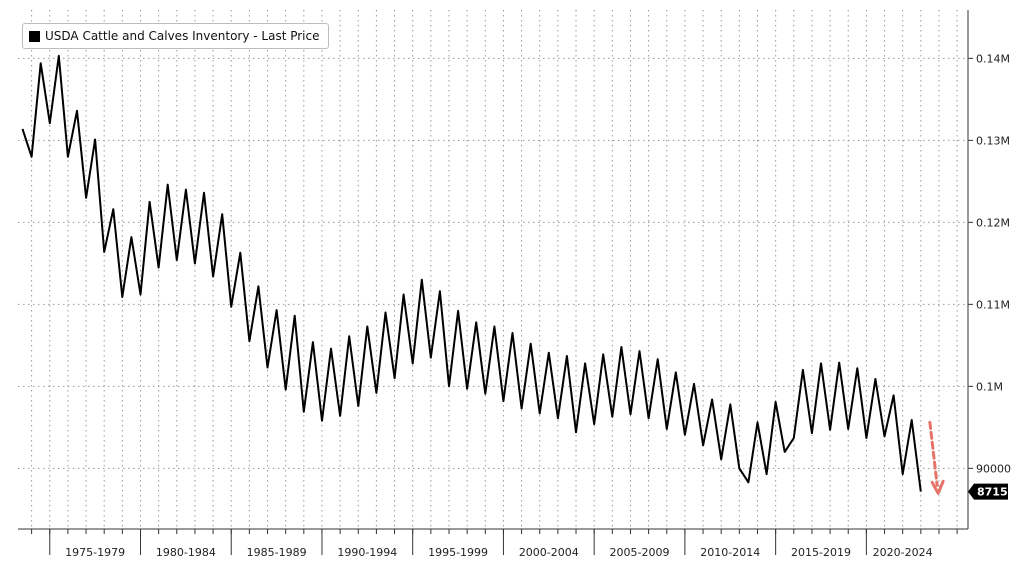 The image size is (1034, 584). I want to click on y-tick-label: 90000, so click(993, 468).